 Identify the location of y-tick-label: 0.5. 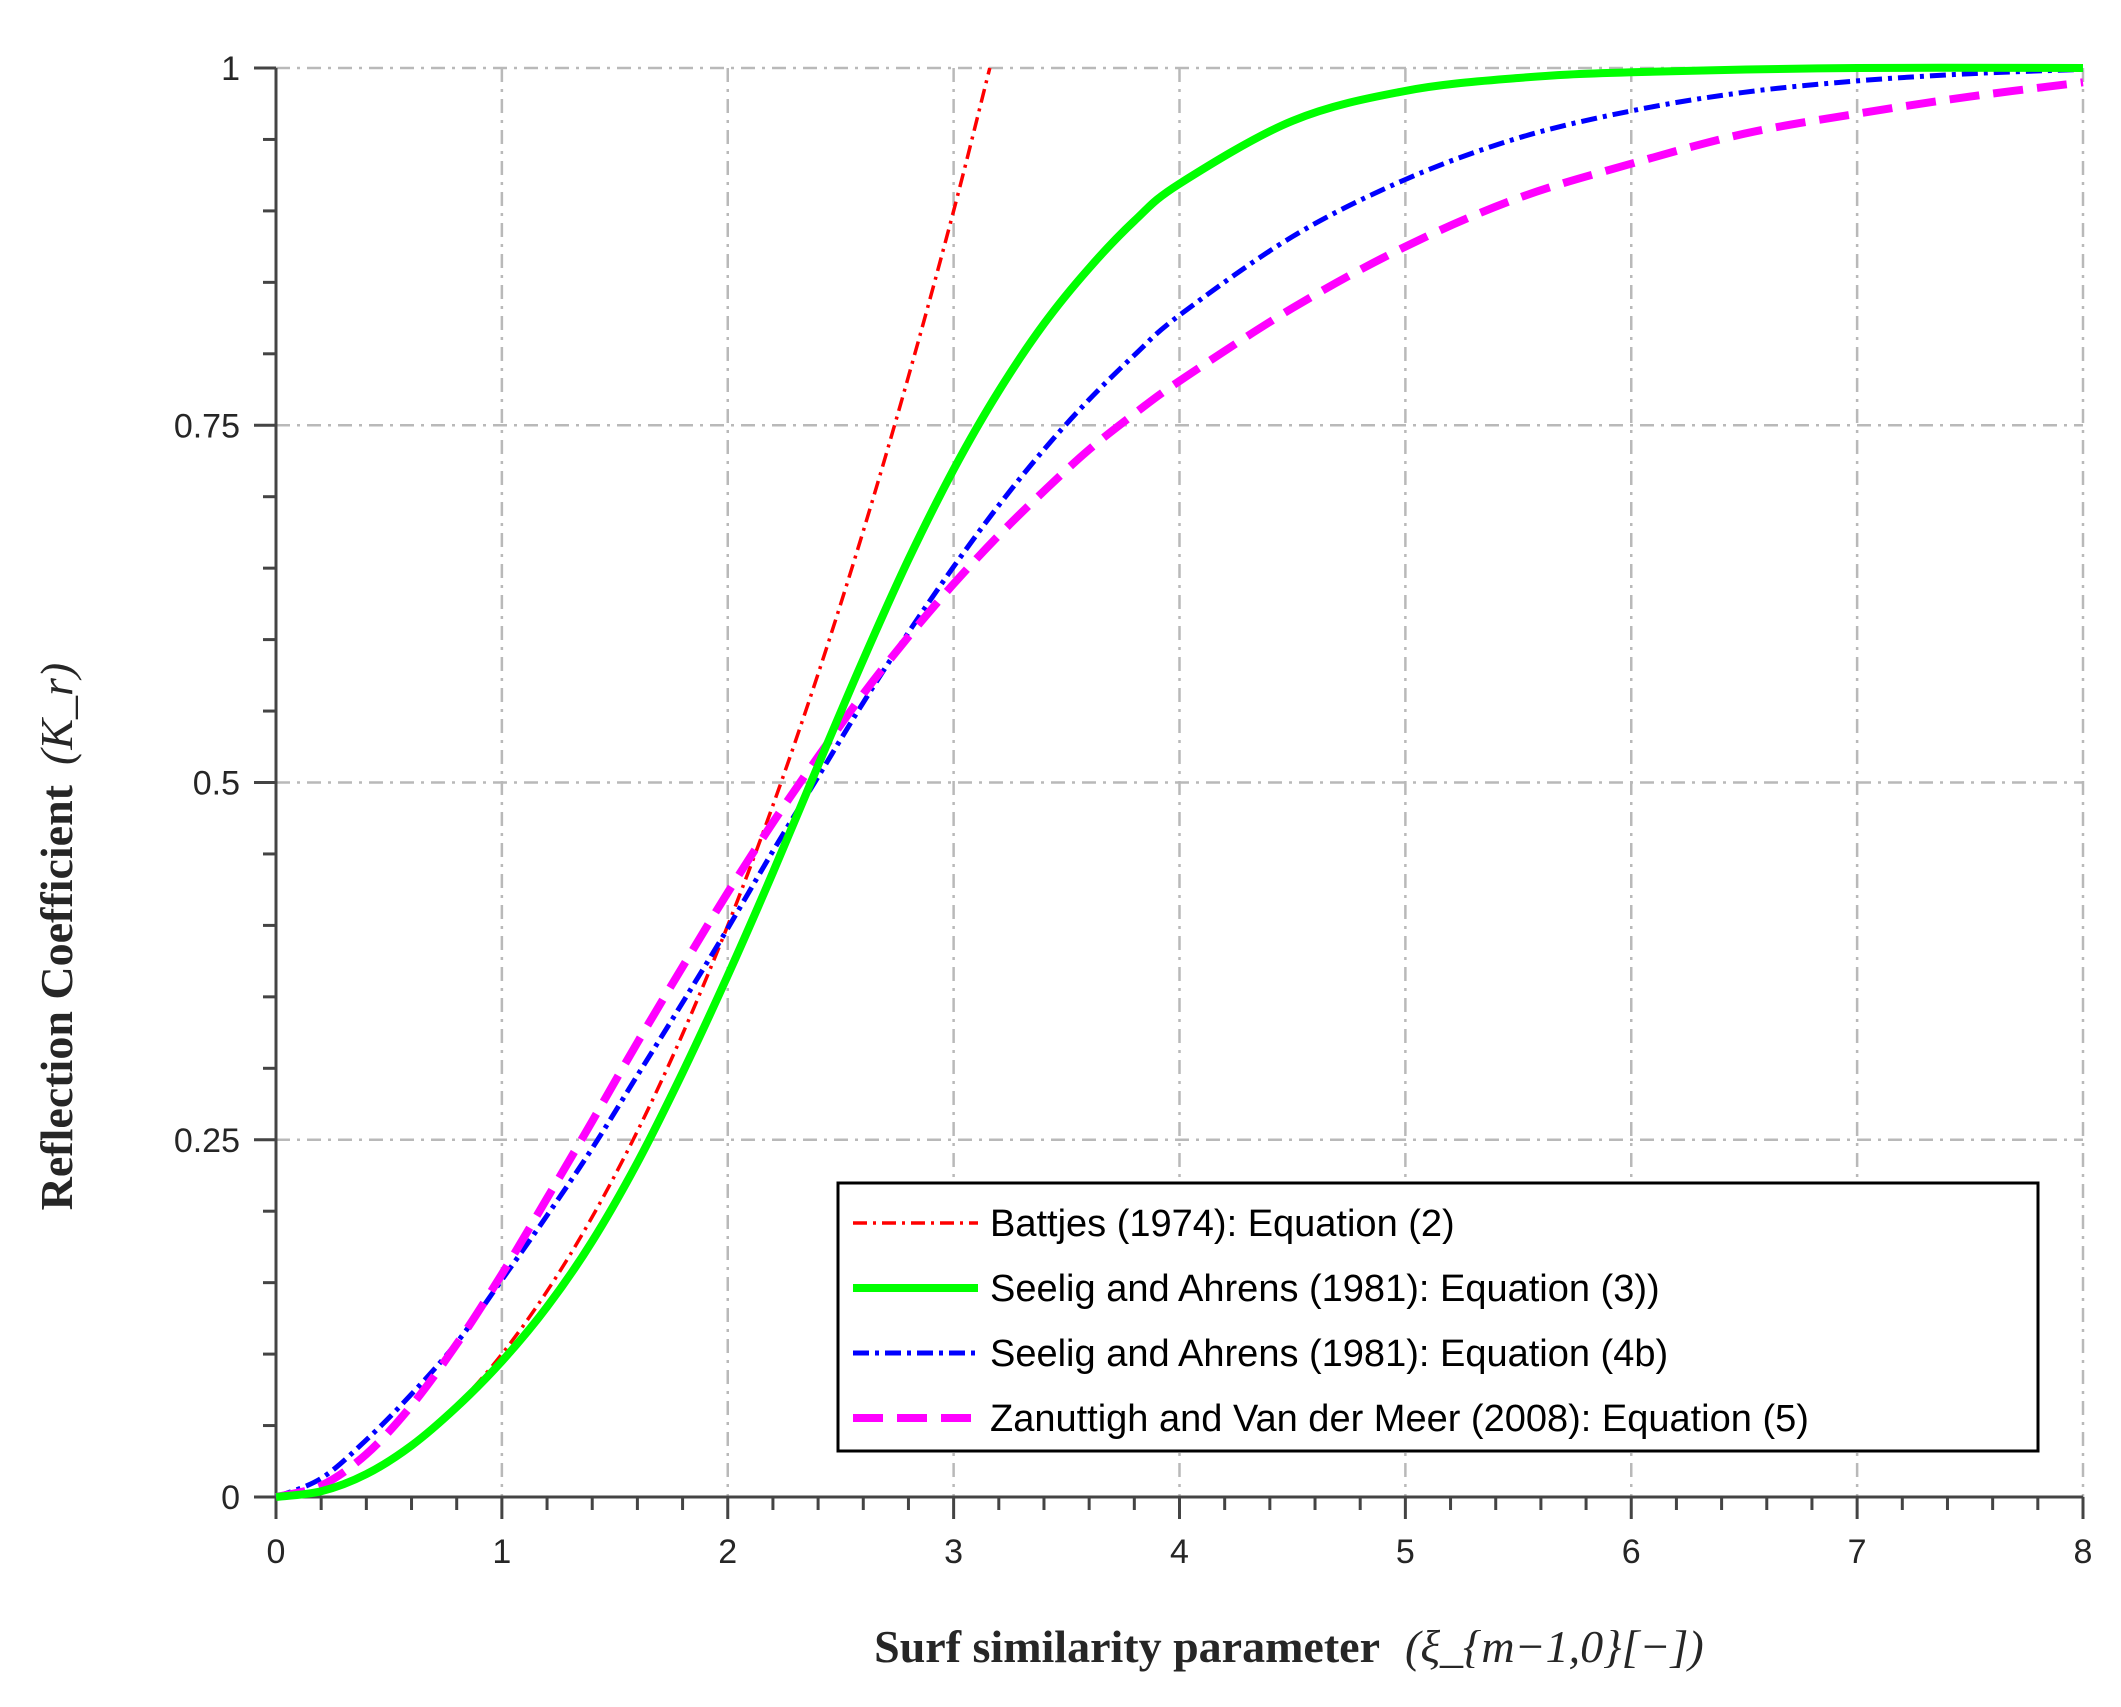
(216, 784).